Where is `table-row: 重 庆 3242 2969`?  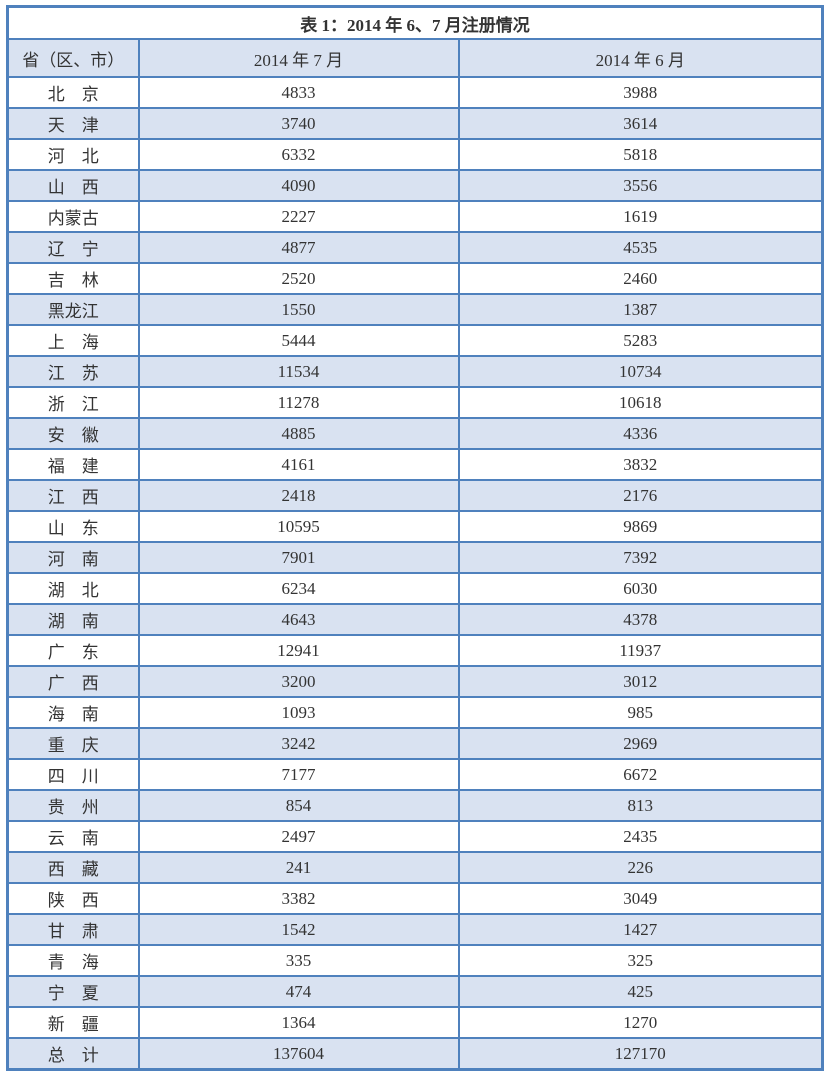 table-row: 重 庆 3242 2969 is located at coordinates (415, 743).